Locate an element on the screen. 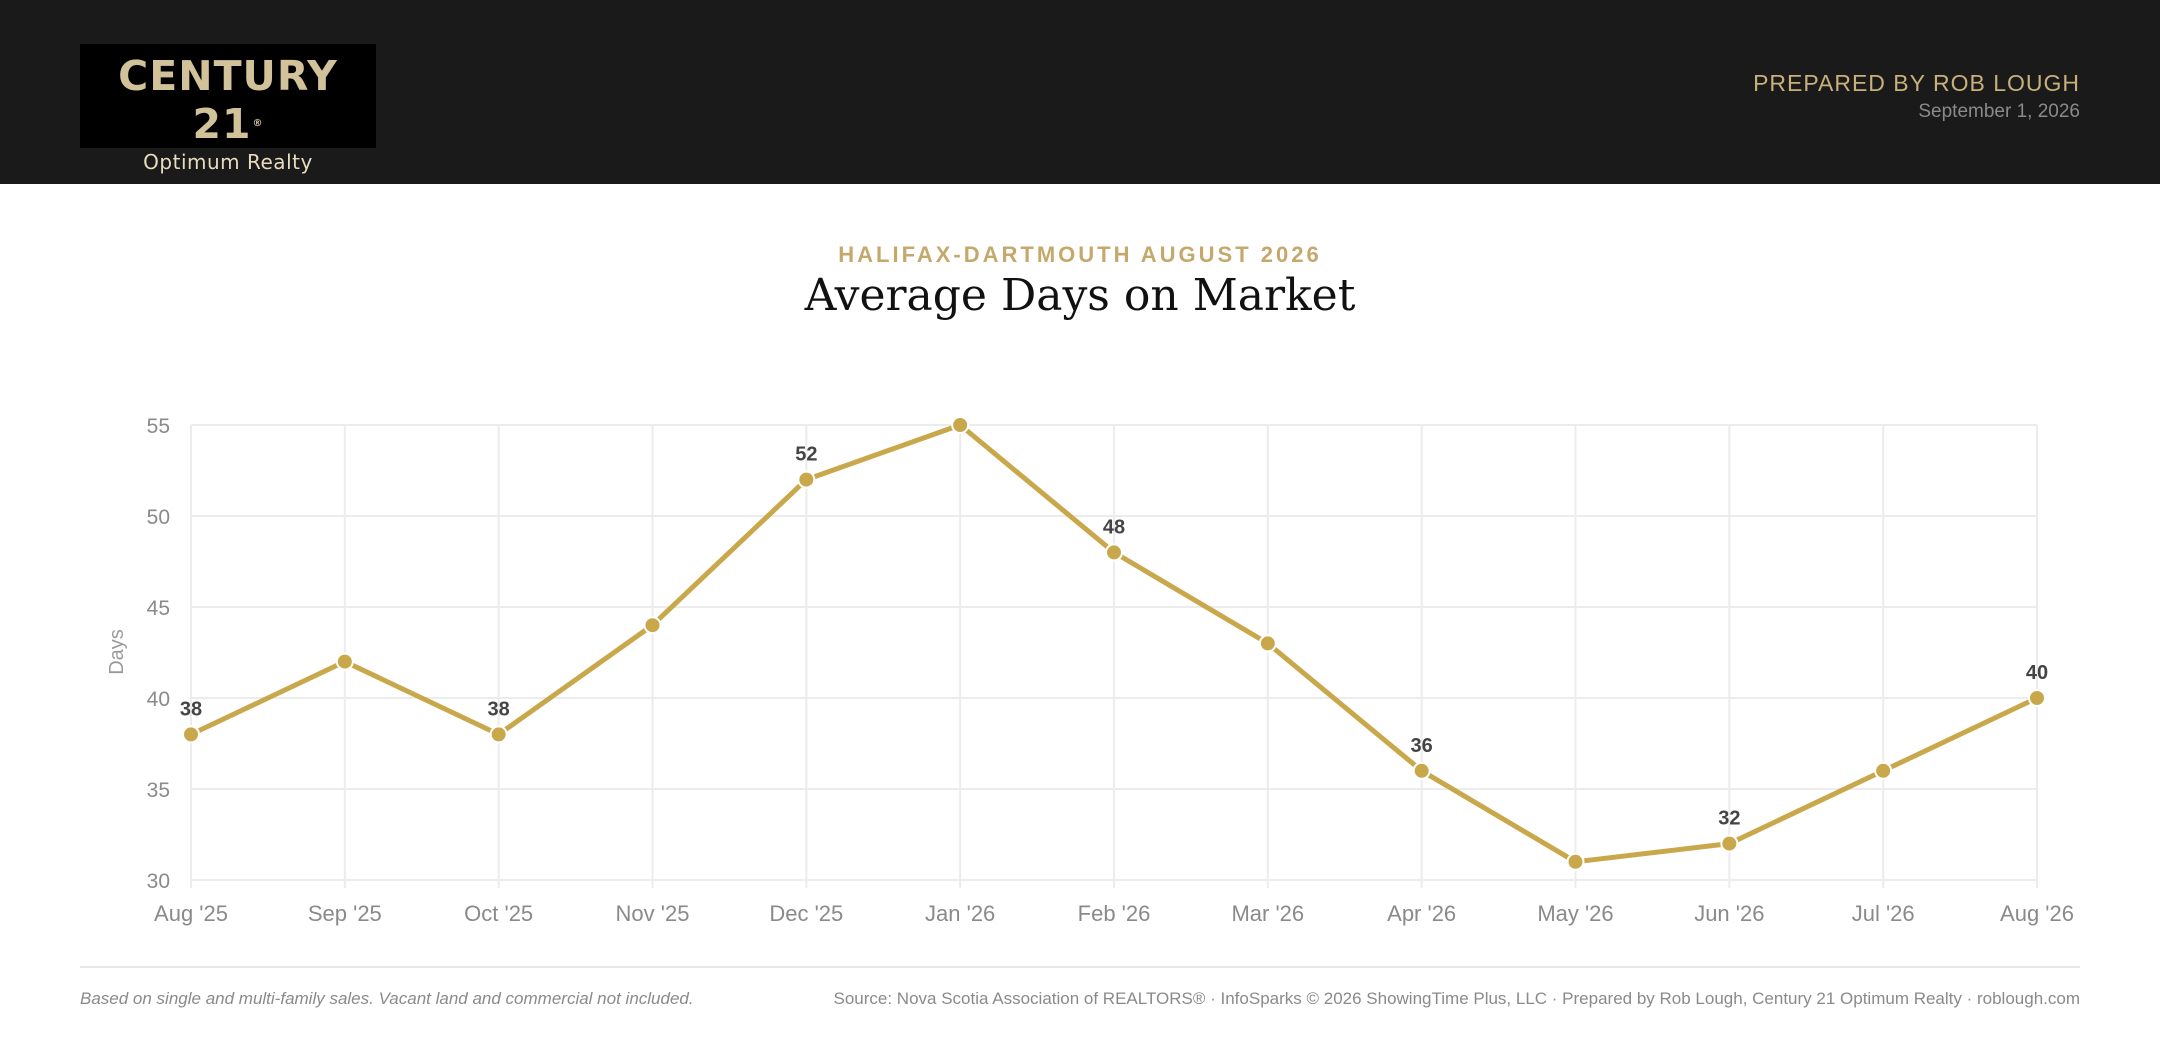  y-tick-label: 45 is located at coordinates (158, 608).